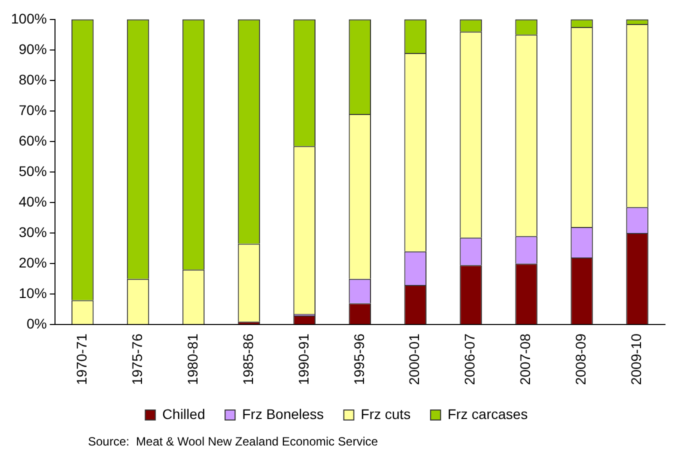 This screenshot has height=458, width=683. What do you see at coordinates (32, 140) in the screenshot?
I see `y-tick-label: 60%` at bounding box center [32, 140].